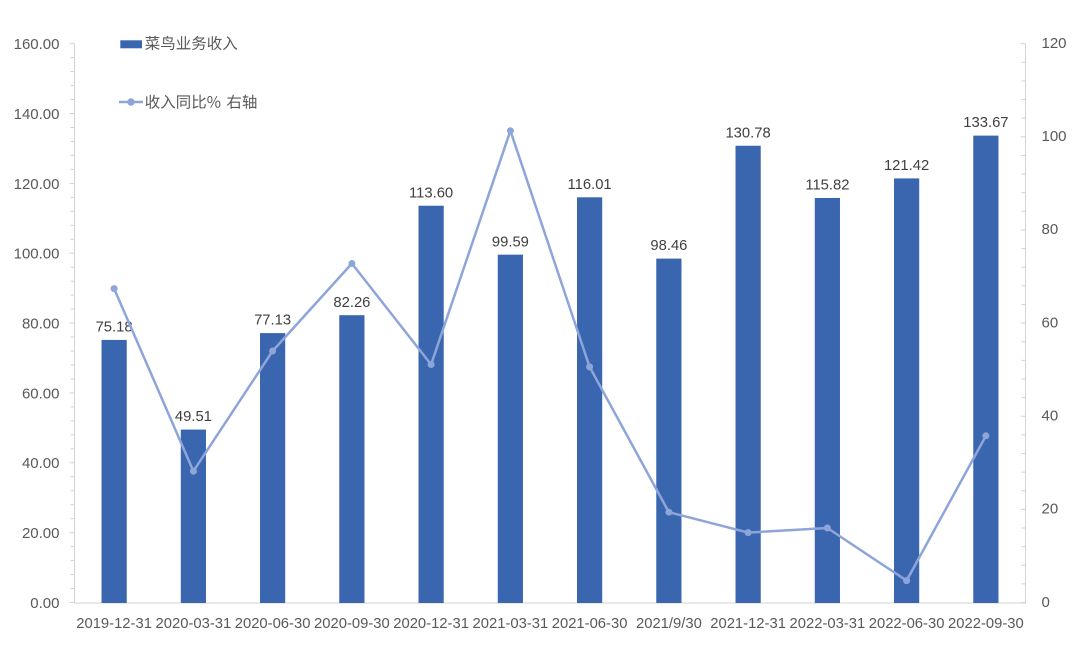  I want to click on svg-text: 0.00, so click(44, 603).